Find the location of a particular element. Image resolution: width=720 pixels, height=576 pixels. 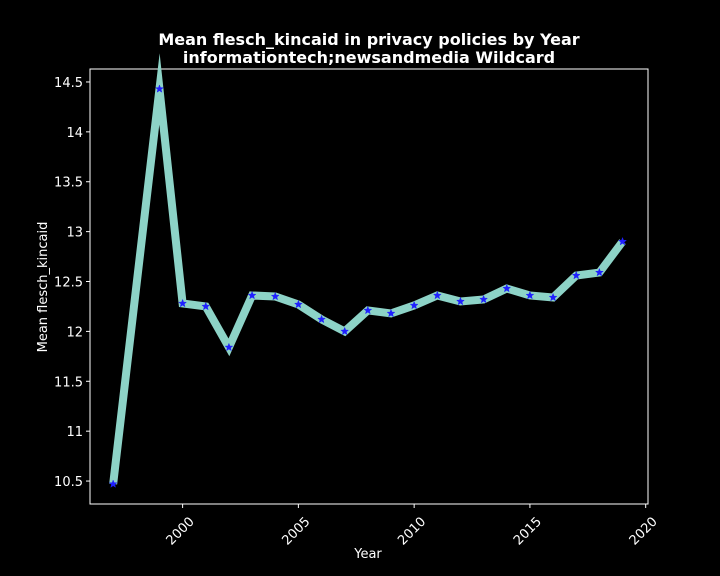

y-tick-label: 12 is located at coordinates (74, 332).